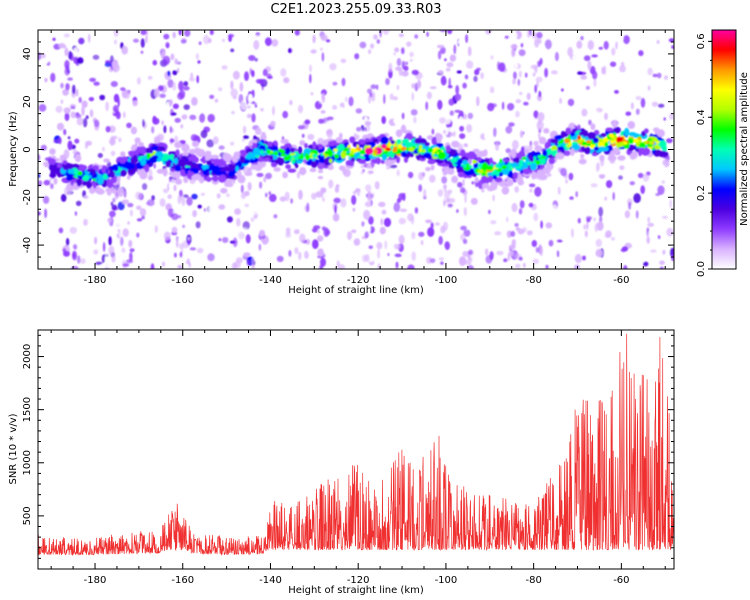 This screenshot has height=600, width=750. What do you see at coordinates (182, 580) in the screenshot?
I see `x-tick-label: -160` at bounding box center [182, 580].